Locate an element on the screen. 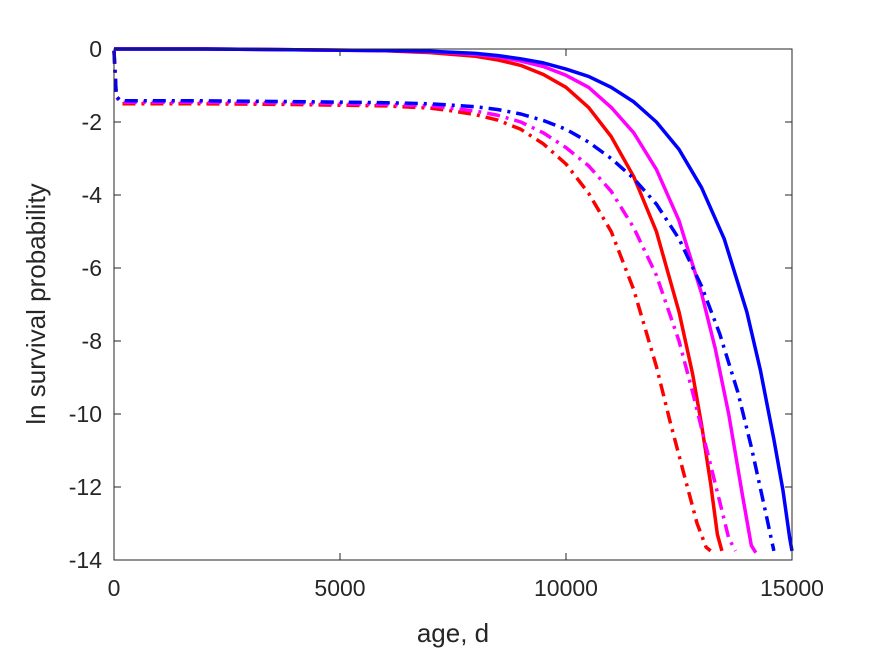 The width and height of the screenshot is (875, 656). x-tick-label: 5000 is located at coordinates (339, 588).